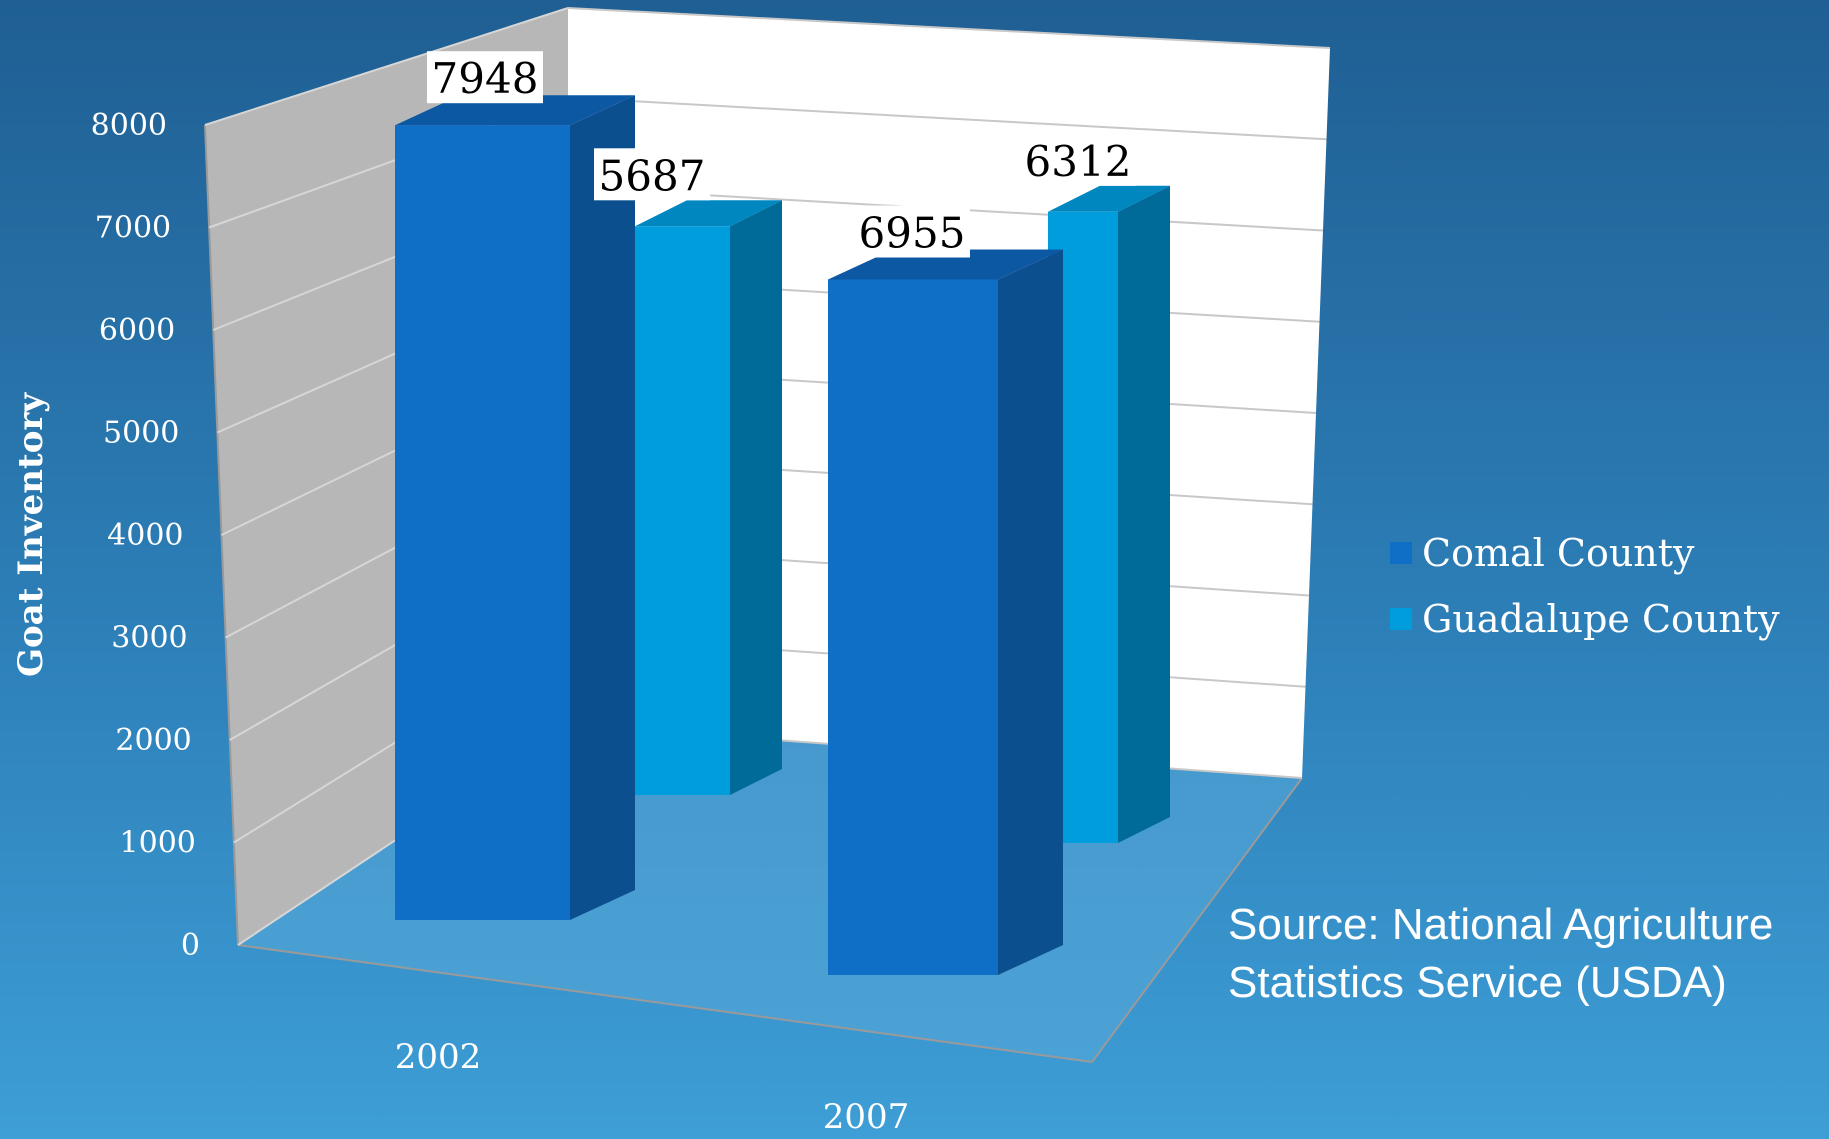 Image resolution: width=1829 pixels, height=1139 pixels. What do you see at coordinates (129, 125) in the screenshot?
I see `y-tick-8000: 8000` at bounding box center [129, 125].